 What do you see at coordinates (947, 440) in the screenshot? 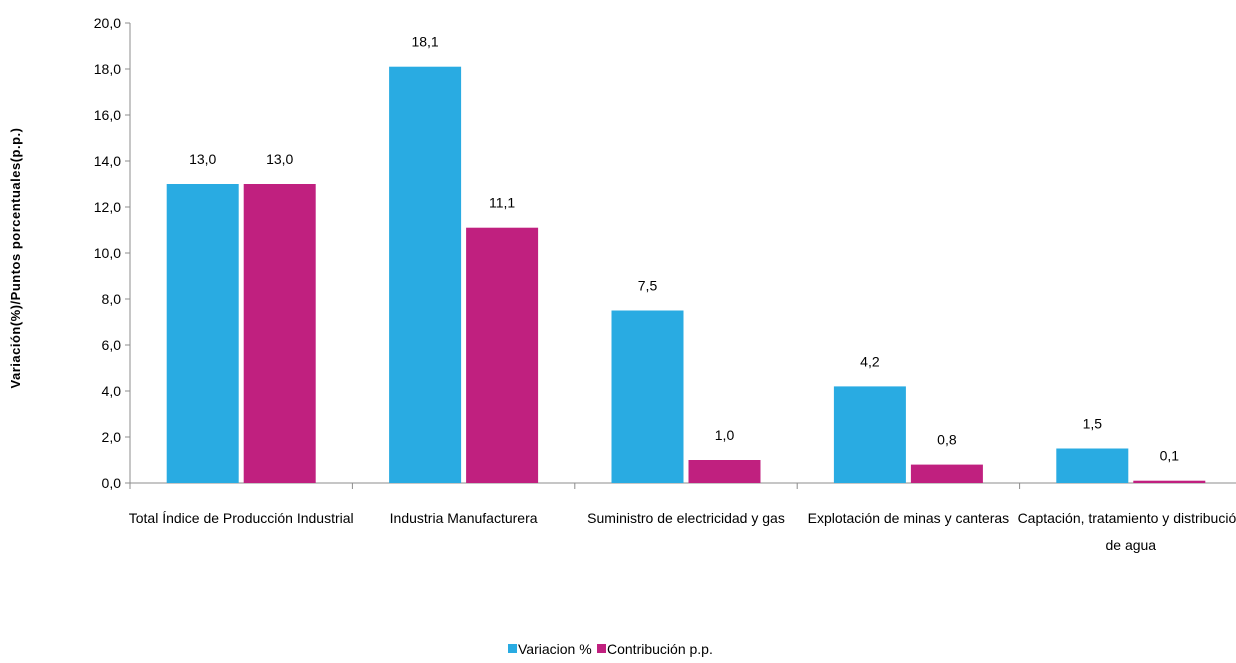
I see `data-label: 0,8` at bounding box center [947, 440].